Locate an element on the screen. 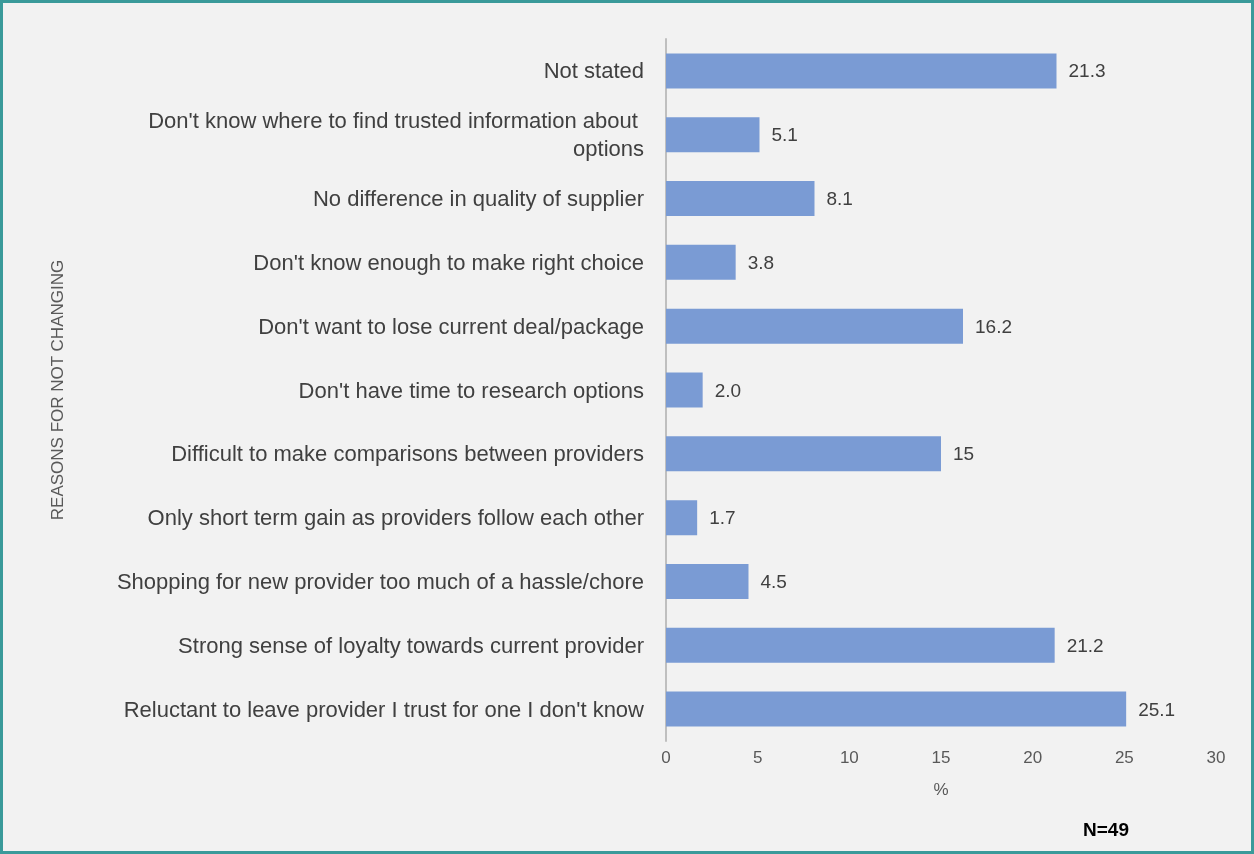 This screenshot has height=854, width=1254. data-label: 21.2 is located at coordinates (1085, 645).